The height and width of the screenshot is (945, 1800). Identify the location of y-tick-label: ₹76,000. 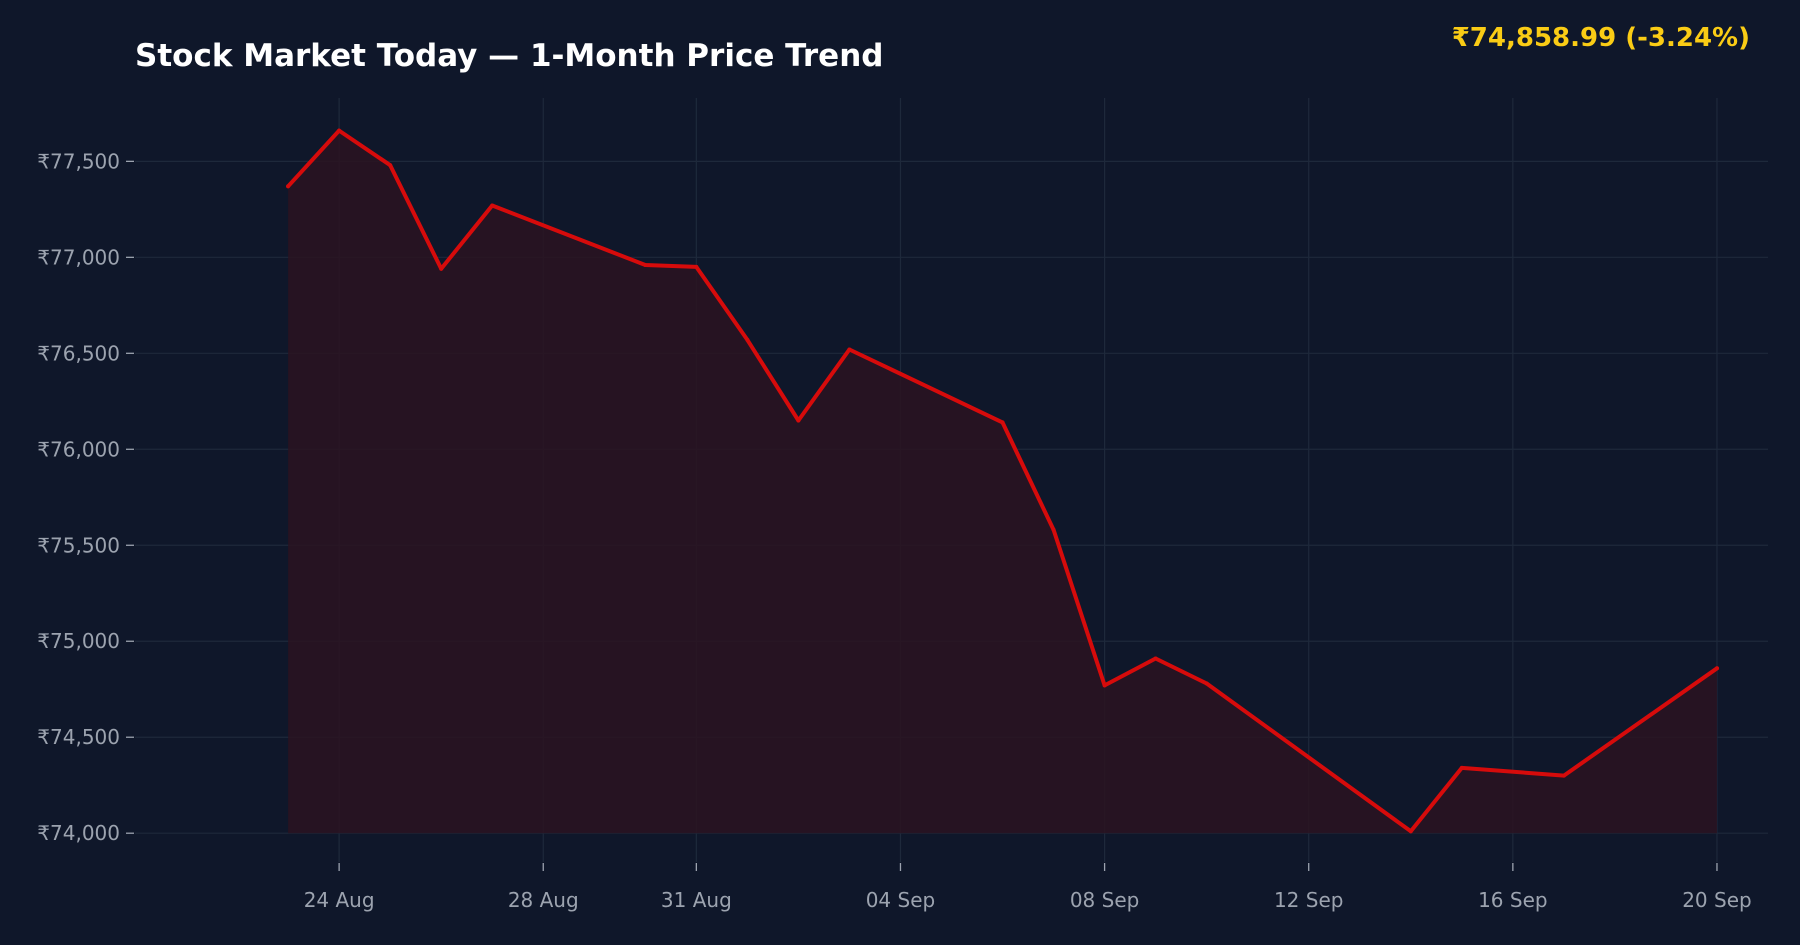
(78, 449).